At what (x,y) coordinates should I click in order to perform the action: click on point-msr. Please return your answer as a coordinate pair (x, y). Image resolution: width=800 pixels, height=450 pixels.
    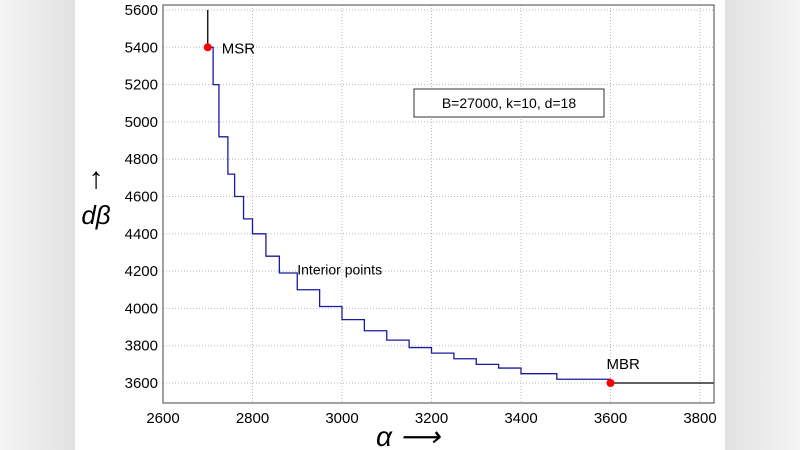
    Looking at the image, I should click on (207, 47).